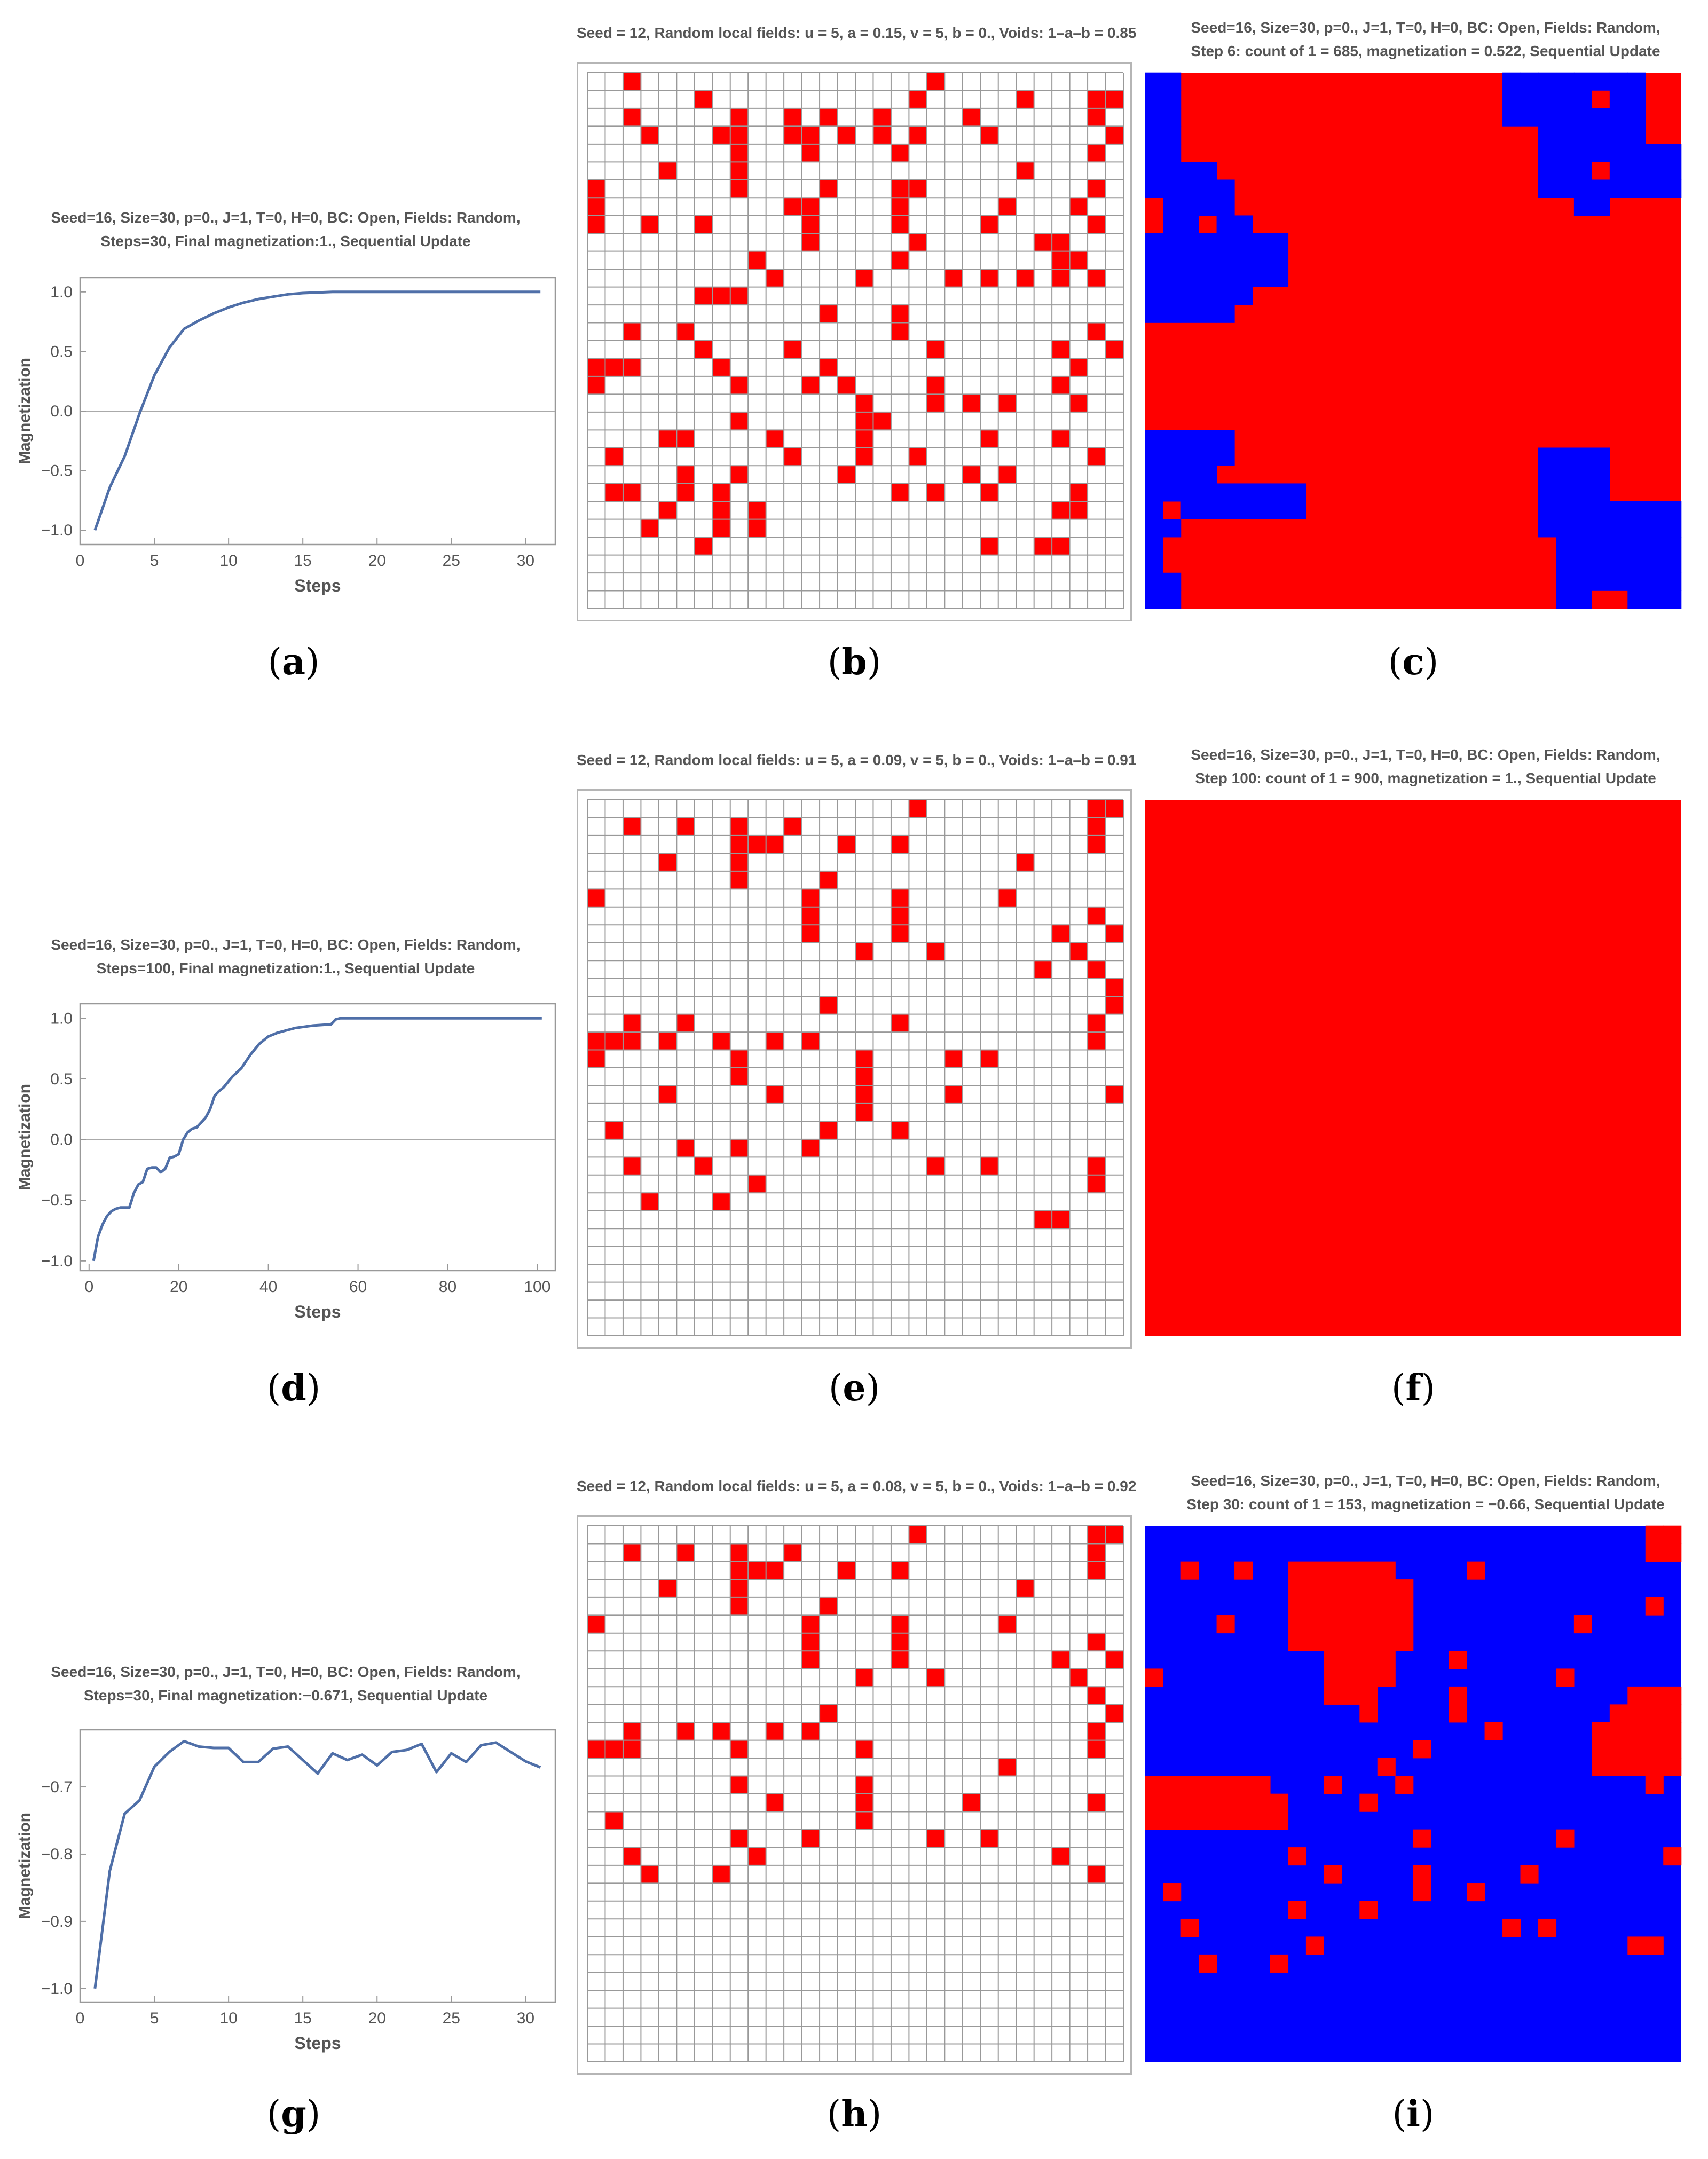 The width and height of the screenshot is (1708, 2159). Describe the element at coordinates (25, 1866) in the screenshot. I see `y-axis-label: Magnetization` at that location.